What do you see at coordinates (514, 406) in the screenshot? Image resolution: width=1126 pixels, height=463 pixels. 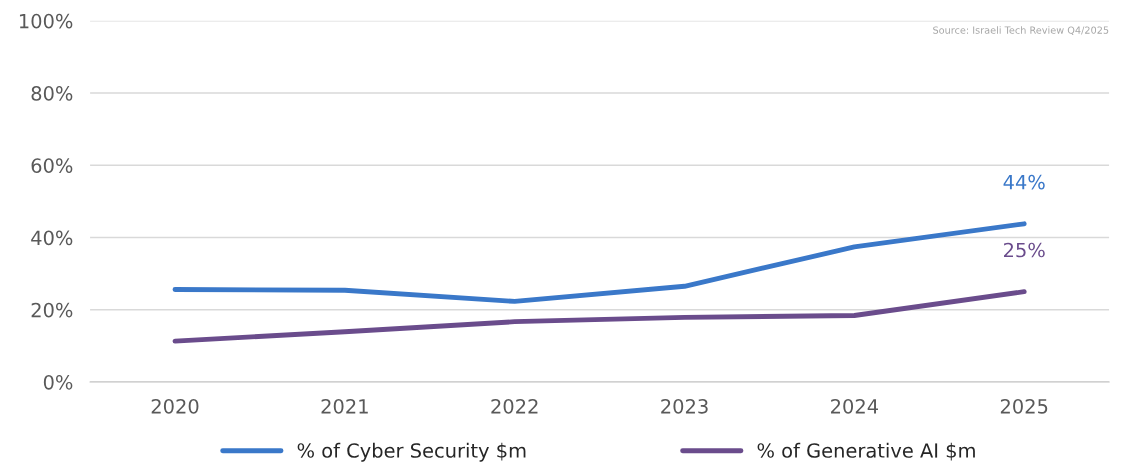 I see `x-tick-label: 2022` at bounding box center [514, 406].